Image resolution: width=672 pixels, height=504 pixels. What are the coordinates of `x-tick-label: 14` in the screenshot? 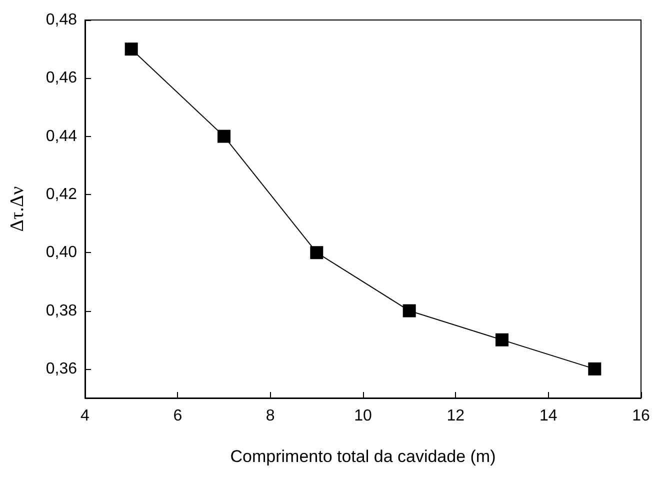 It's located at (548, 416).